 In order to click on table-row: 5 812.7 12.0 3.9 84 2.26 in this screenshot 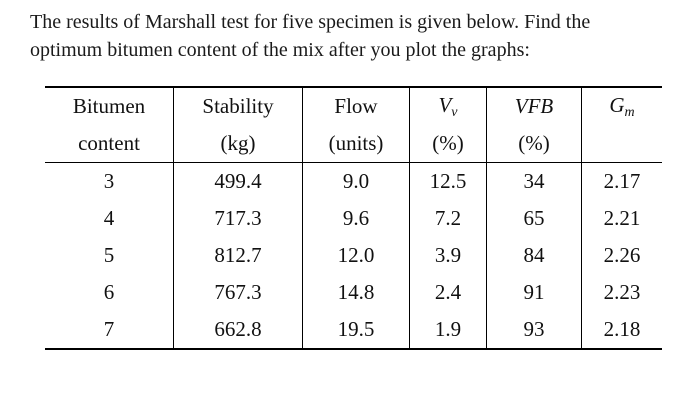, I will do `click(353, 255)`.